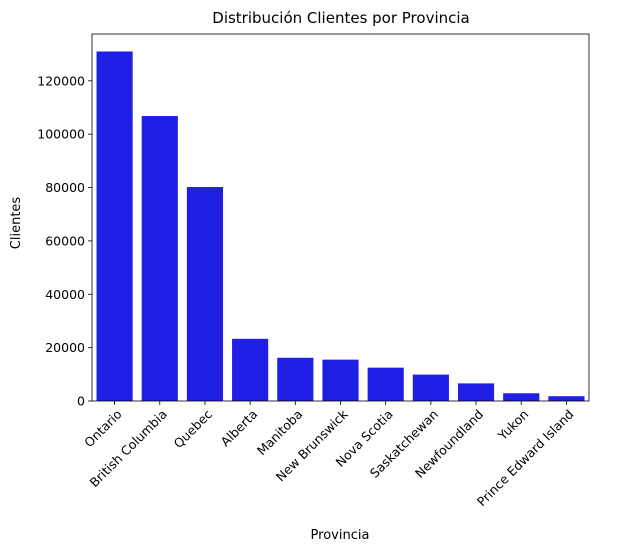  Describe the element at coordinates (81, 401) in the screenshot. I see `y-tick-label: 0` at that location.